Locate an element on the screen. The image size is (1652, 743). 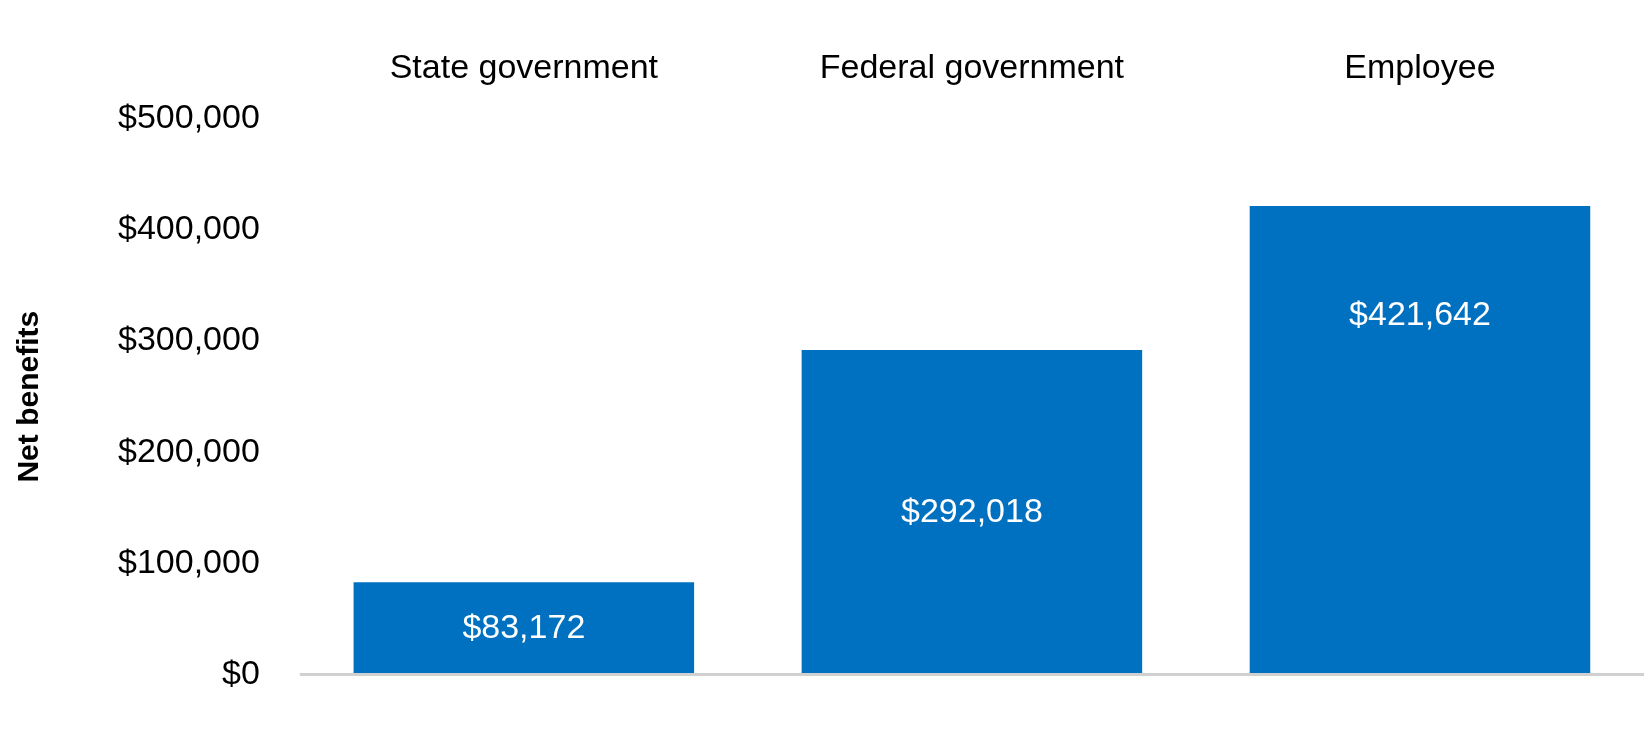
y-tick-label: $500,000 is located at coordinates (189, 116).